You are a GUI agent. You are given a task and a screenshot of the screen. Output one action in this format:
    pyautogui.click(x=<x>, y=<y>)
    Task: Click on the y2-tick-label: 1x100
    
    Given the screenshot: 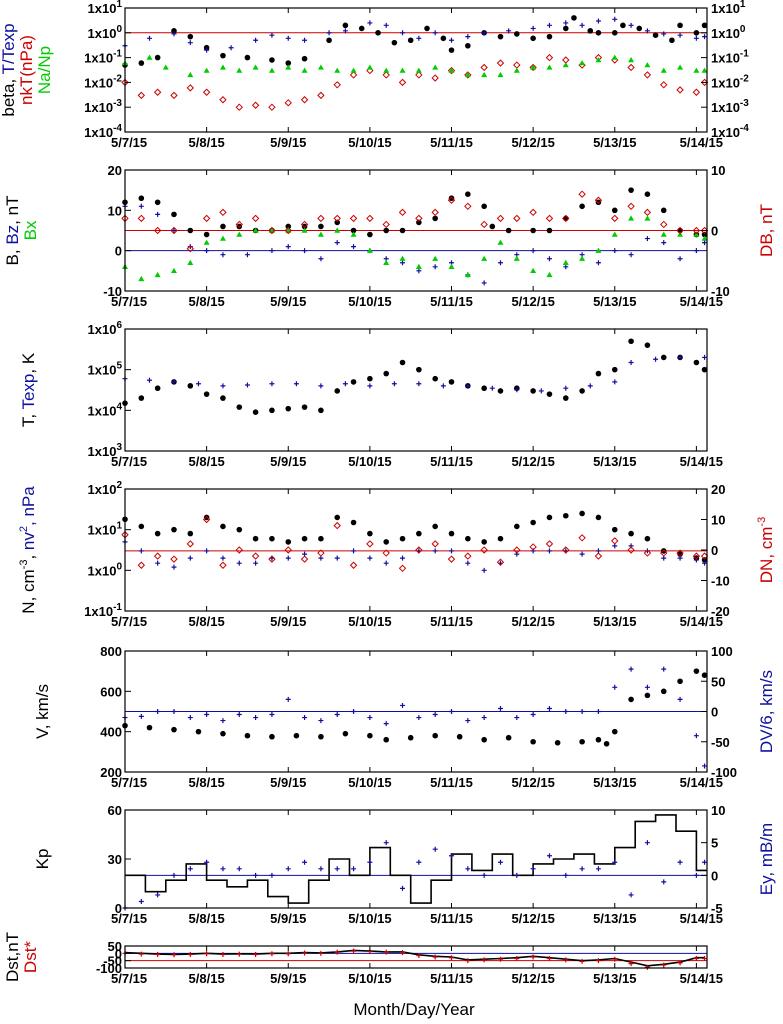 What is the action you would take?
    pyautogui.click(x=728, y=32)
    